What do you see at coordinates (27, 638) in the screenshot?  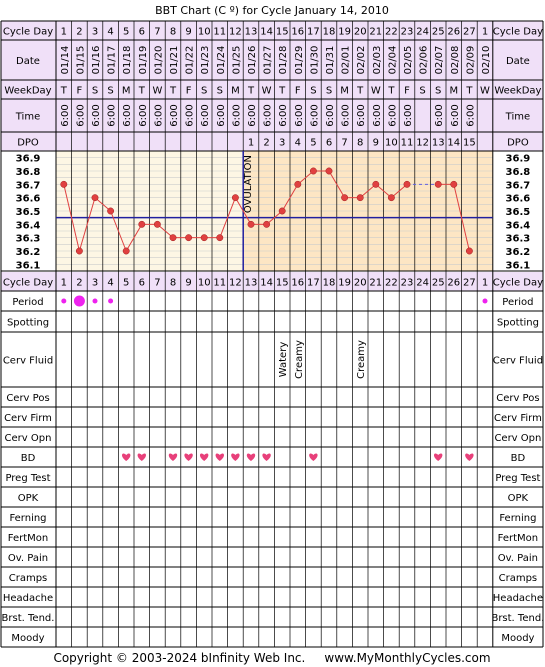 I see `row-label-moody: Moody` at bounding box center [27, 638].